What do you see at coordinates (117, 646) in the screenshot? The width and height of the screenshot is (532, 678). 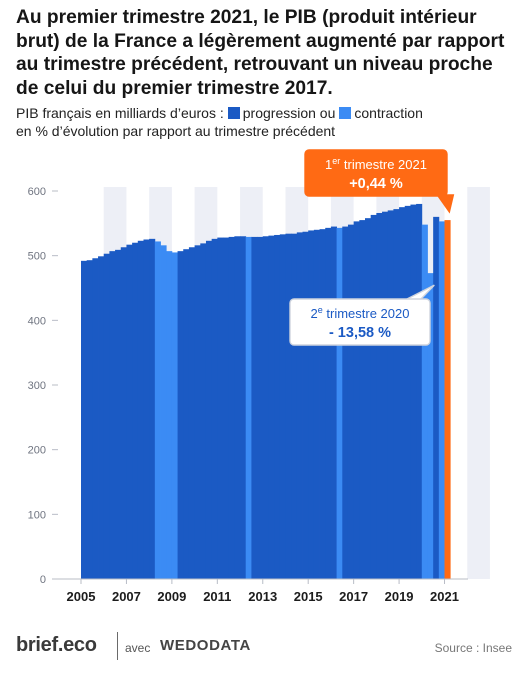 I see `footer-divider` at bounding box center [117, 646].